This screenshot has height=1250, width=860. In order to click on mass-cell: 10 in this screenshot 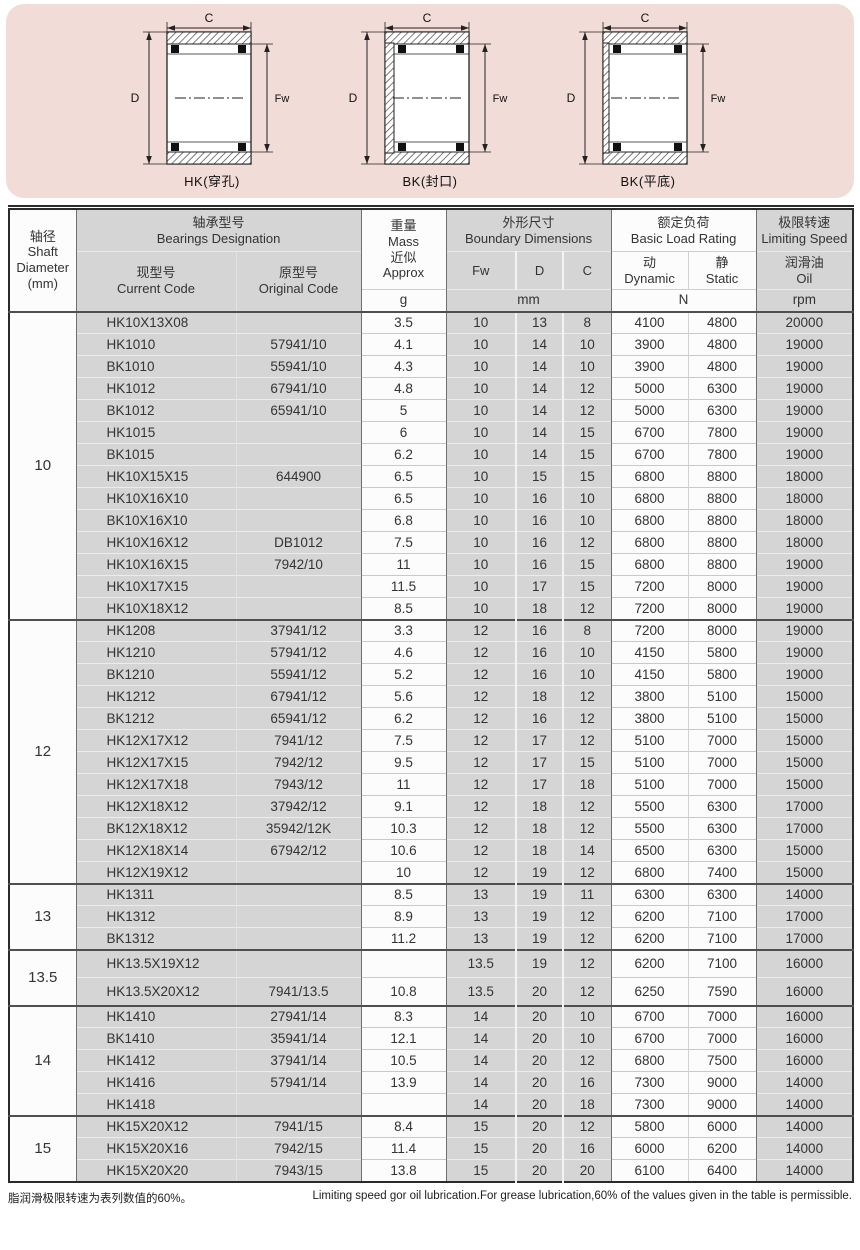, I will do `click(403, 872)`.